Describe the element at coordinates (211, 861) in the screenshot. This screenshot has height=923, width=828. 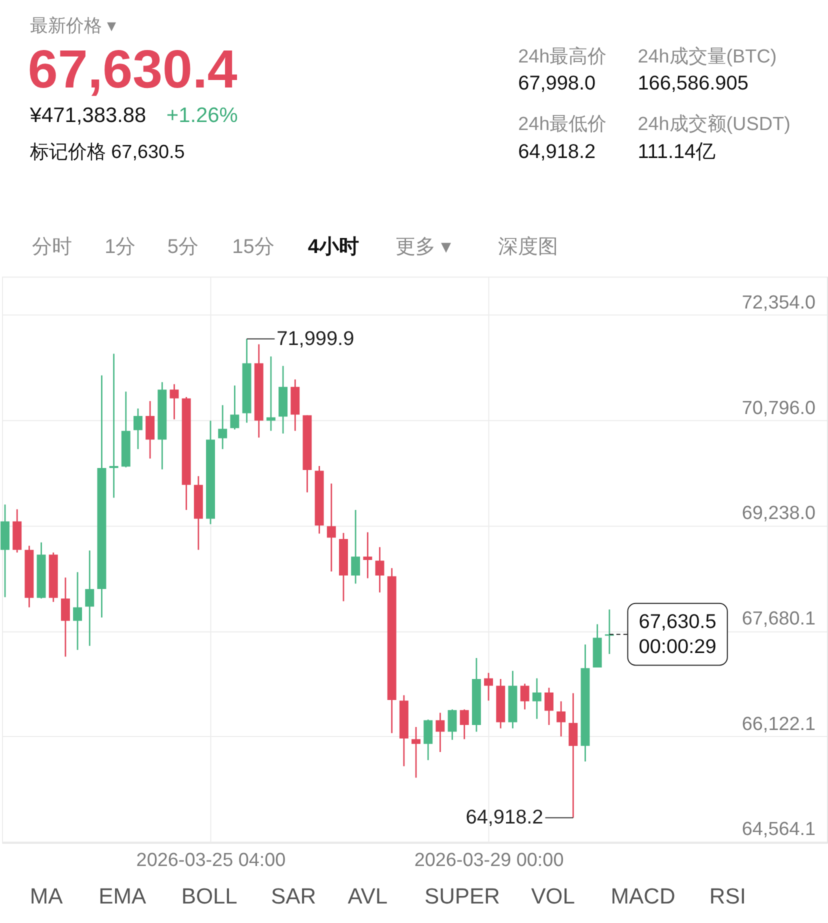
I see `x-tick-label: 2026-03-25 04:00` at that location.